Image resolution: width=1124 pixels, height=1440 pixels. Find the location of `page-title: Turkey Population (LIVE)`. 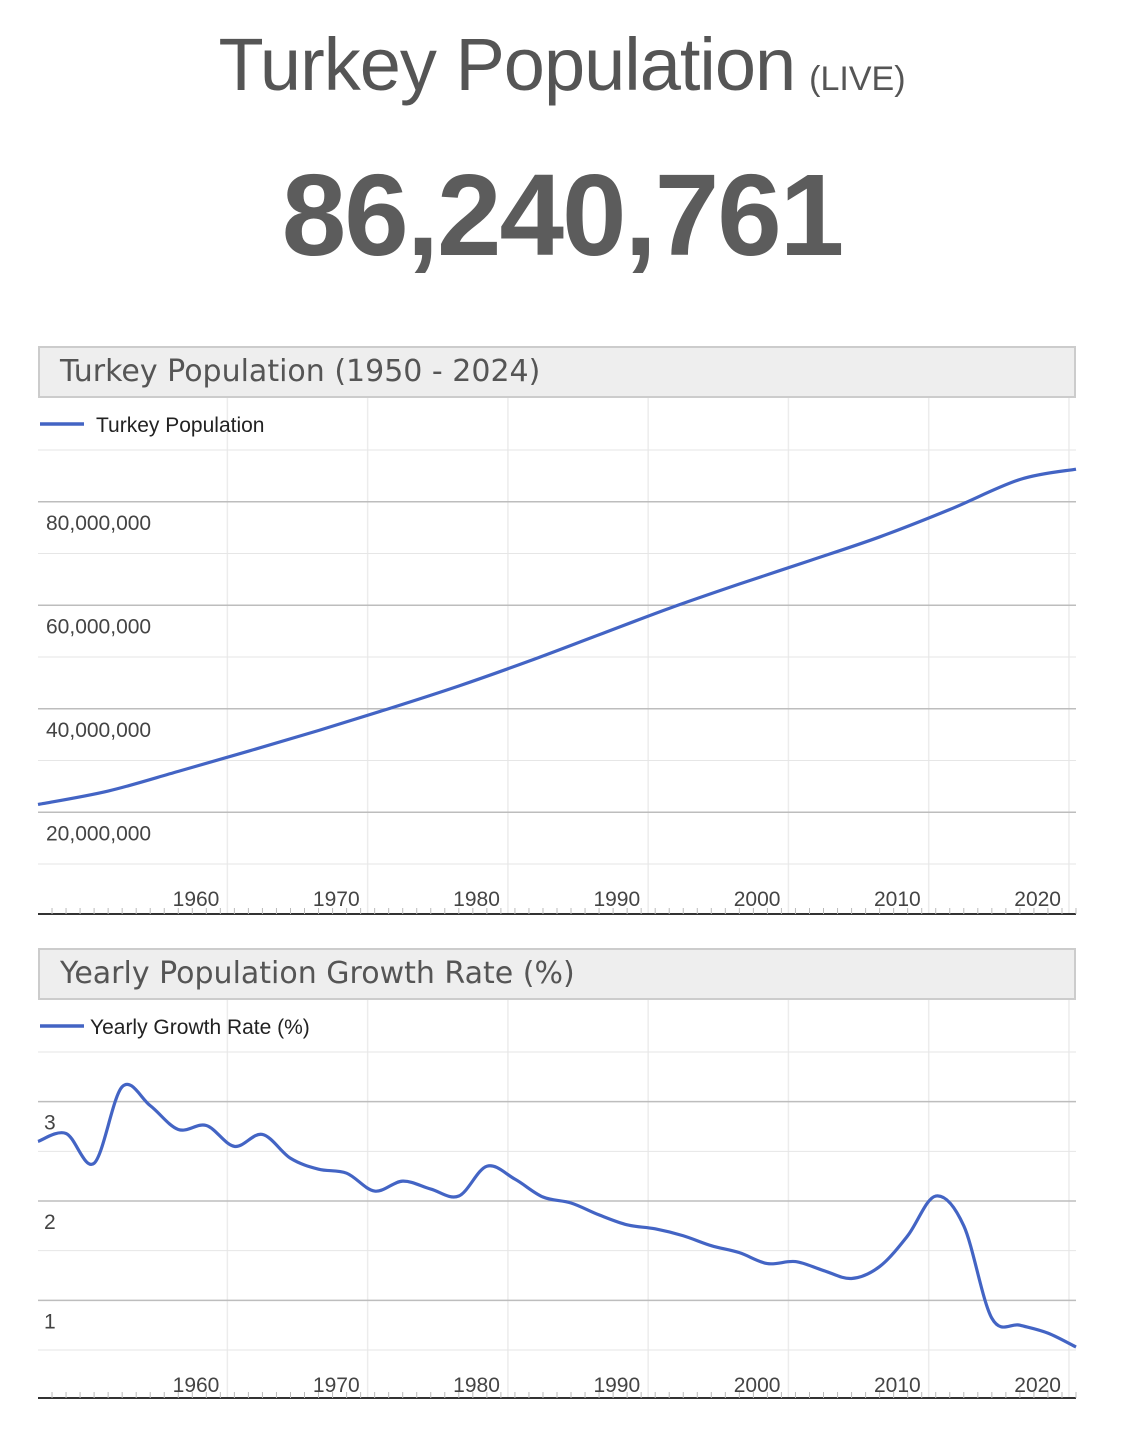

page-title: Turkey Population (LIVE) is located at coordinates (562, 72).